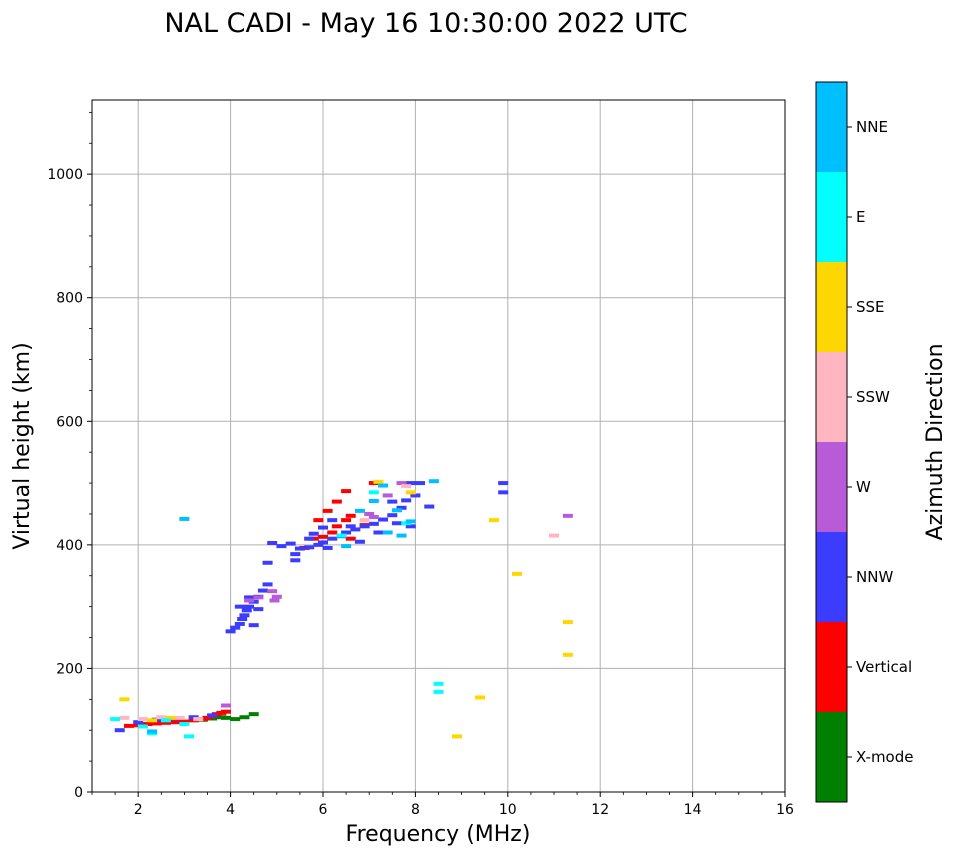 This screenshot has width=958, height=857. What do you see at coordinates (873, 397) in the screenshot?
I see `colorbar-tick-label: SSW` at bounding box center [873, 397].